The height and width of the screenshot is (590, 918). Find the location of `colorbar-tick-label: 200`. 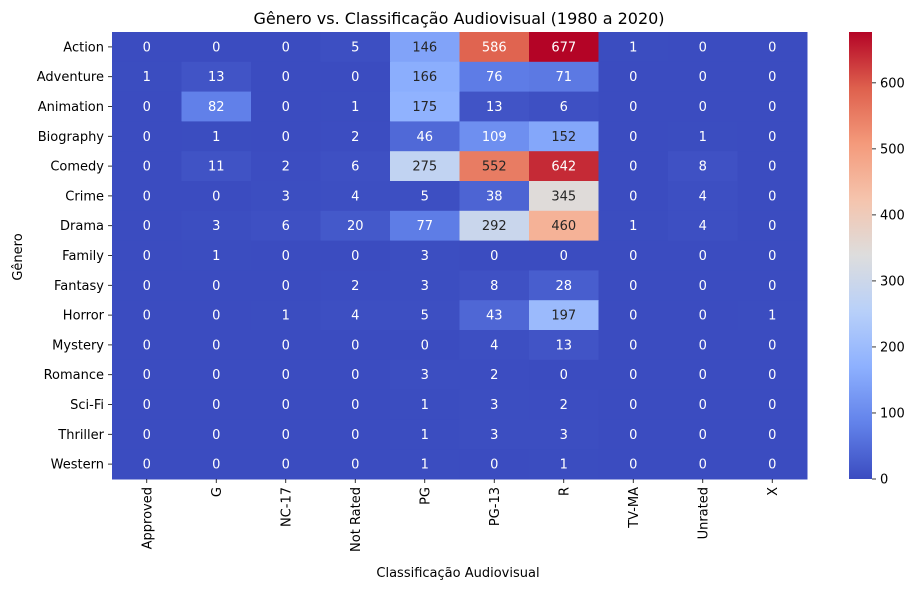

colorbar-tick-label: 200 is located at coordinates (892, 347).